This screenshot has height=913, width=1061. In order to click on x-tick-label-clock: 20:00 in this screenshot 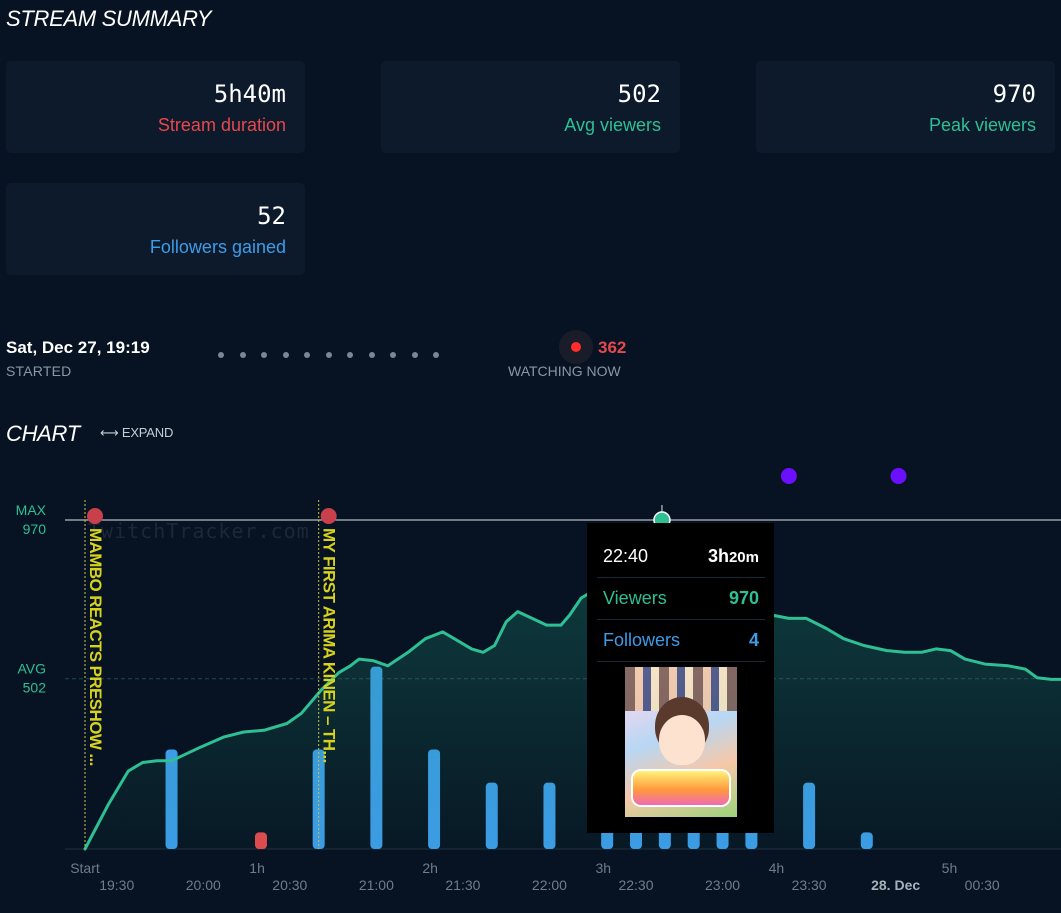, I will do `click(203, 885)`.